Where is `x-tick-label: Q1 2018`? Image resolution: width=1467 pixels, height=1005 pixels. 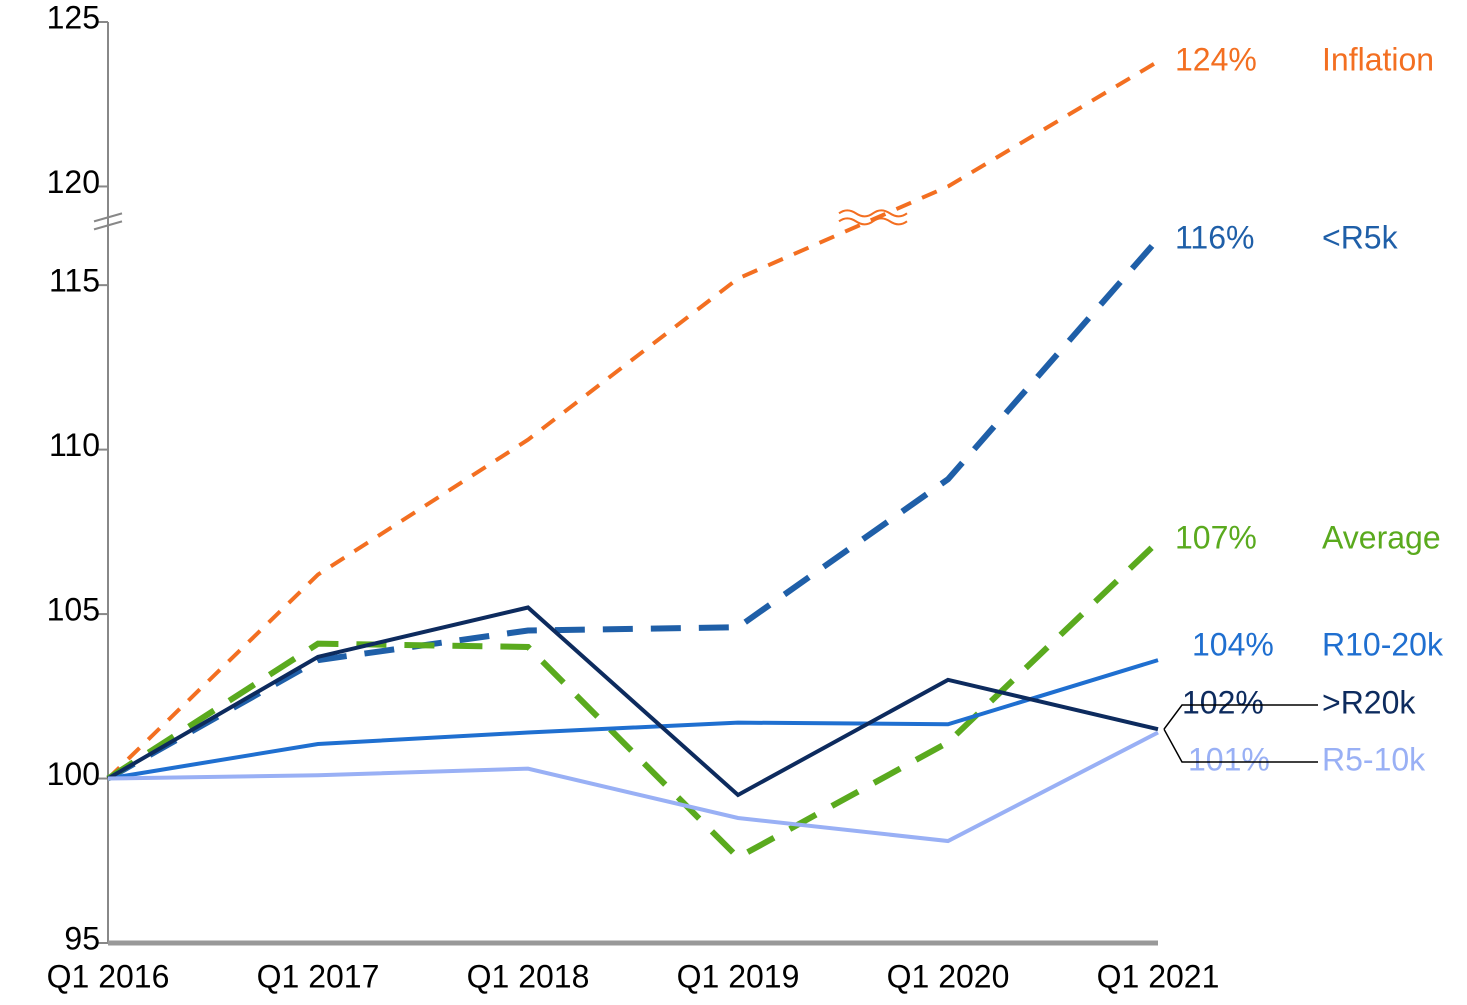 x-tick-label: Q1 2018 is located at coordinates (528, 976).